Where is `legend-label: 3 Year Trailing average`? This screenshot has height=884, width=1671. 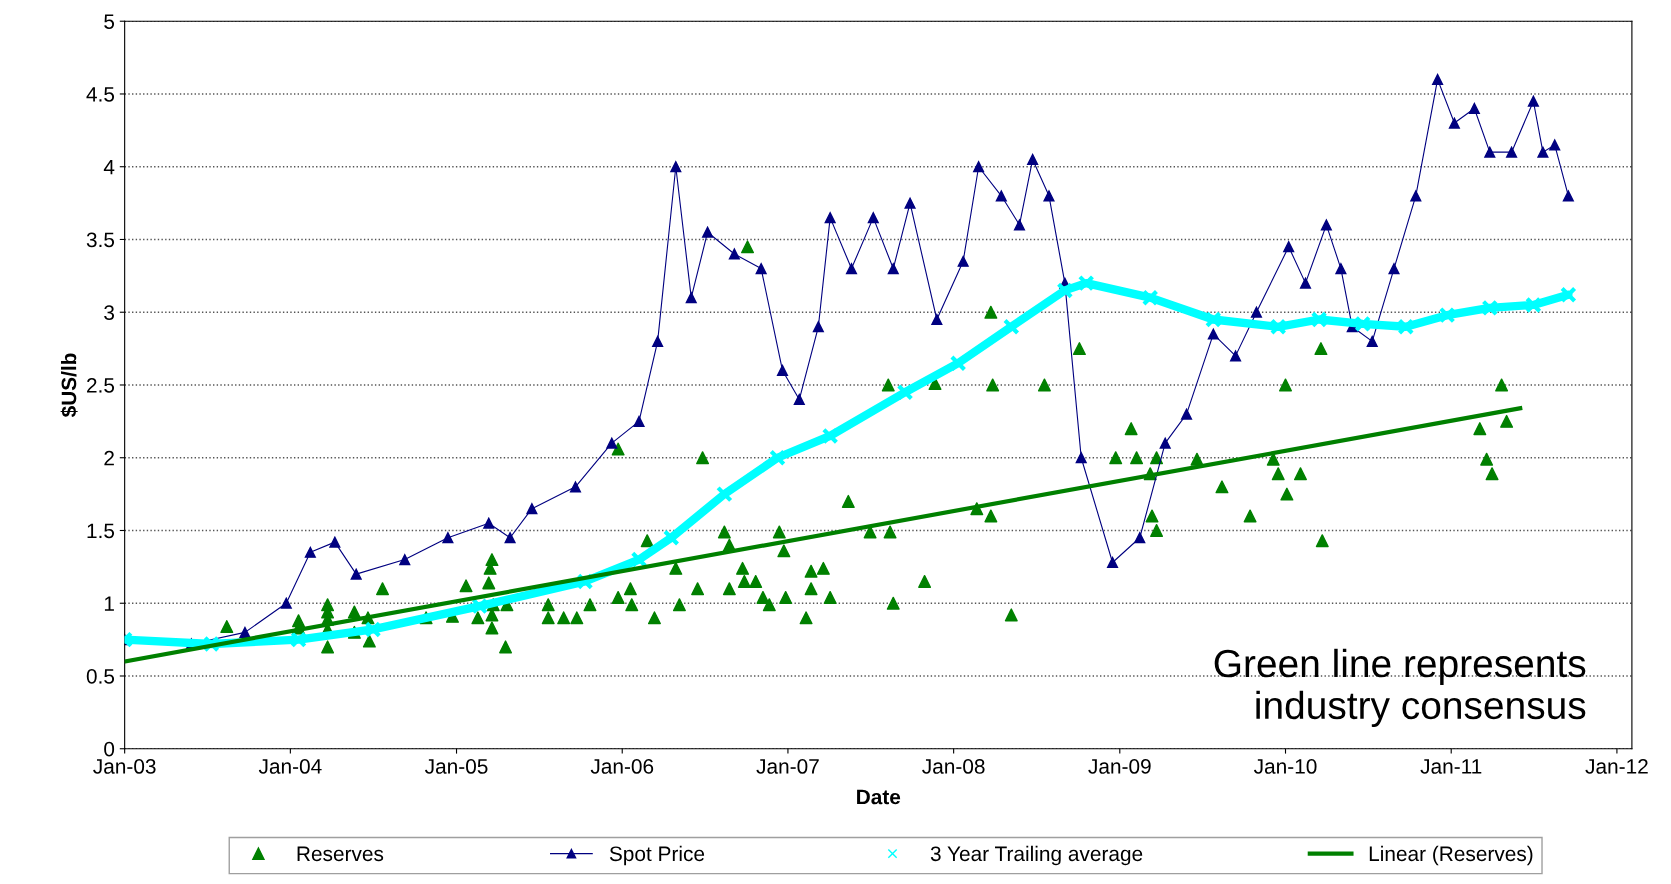 legend-label: 3 Year Trailing average is located at coordinates (1036, 855).